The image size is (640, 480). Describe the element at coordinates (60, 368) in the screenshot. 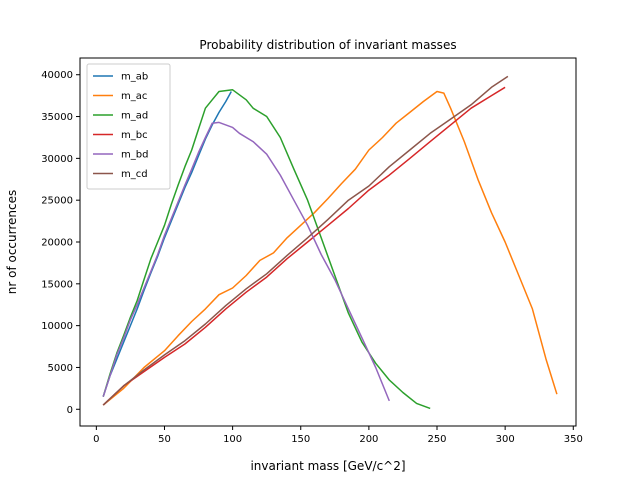

I see `y-tick-label: 5000` at that location.